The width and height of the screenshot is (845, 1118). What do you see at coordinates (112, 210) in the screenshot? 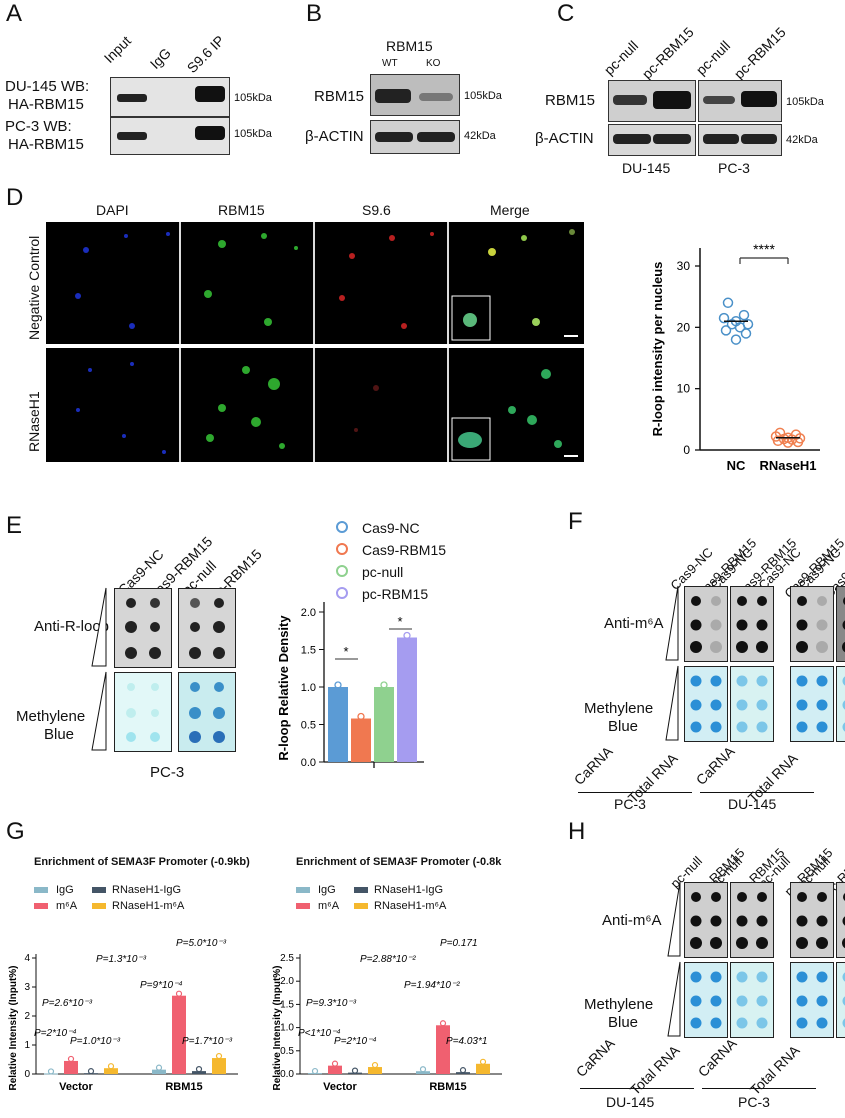
I see `d-col-dapi: DAPI` at bounding box center [112, 210].